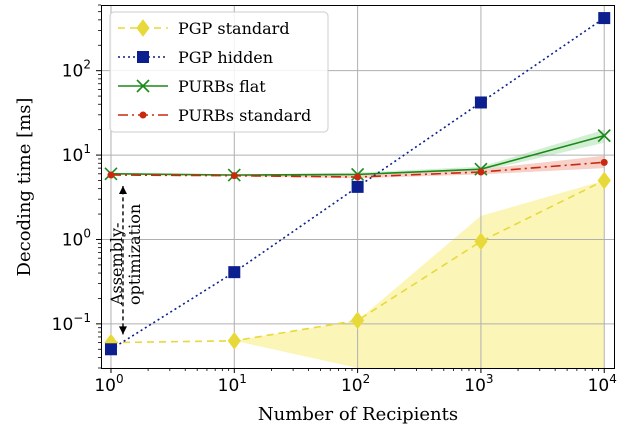 The width and height of the screenshot is (620, 431). Describe the element at coordinates (222, 86) in the screenshot. I see `legend-label-2: PURBs flat` at that location.